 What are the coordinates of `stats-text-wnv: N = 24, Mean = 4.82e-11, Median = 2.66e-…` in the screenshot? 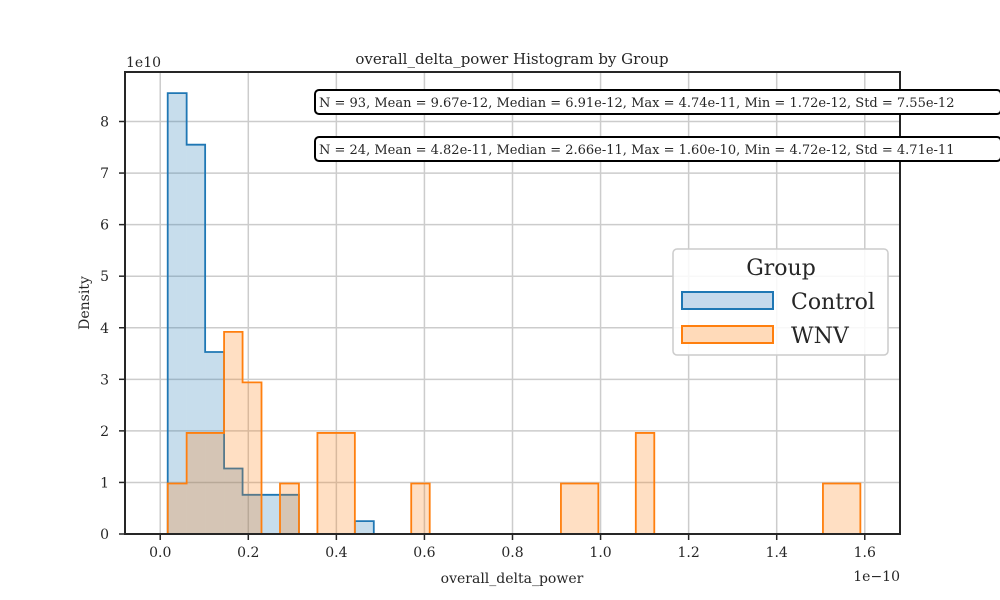 It's located at (636, 150).